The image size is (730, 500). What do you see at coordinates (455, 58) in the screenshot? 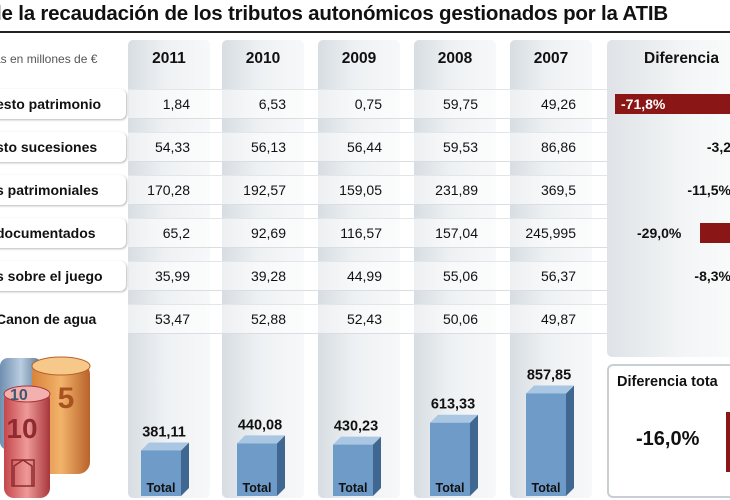
I see `year-header-2008: 2008` at bounding box center [455, 58].